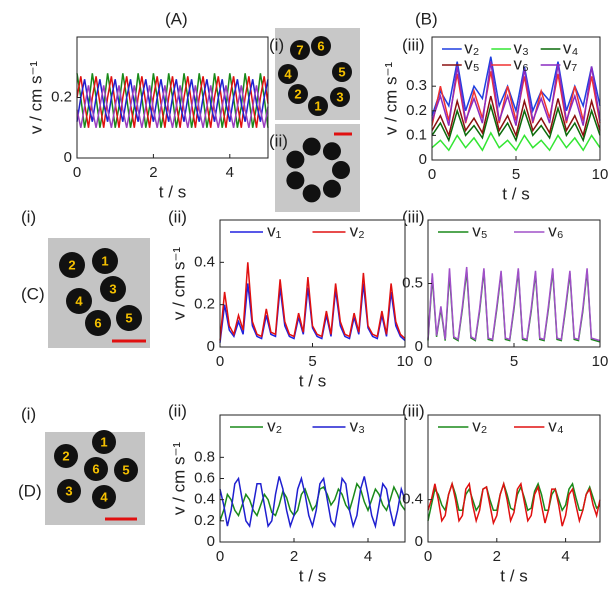 This screenshot has height=591, width=615. What do you see at coordinates (555, 230) in the screenshot?
I see `legend-label: v₆` at bounding box center [555, 230].